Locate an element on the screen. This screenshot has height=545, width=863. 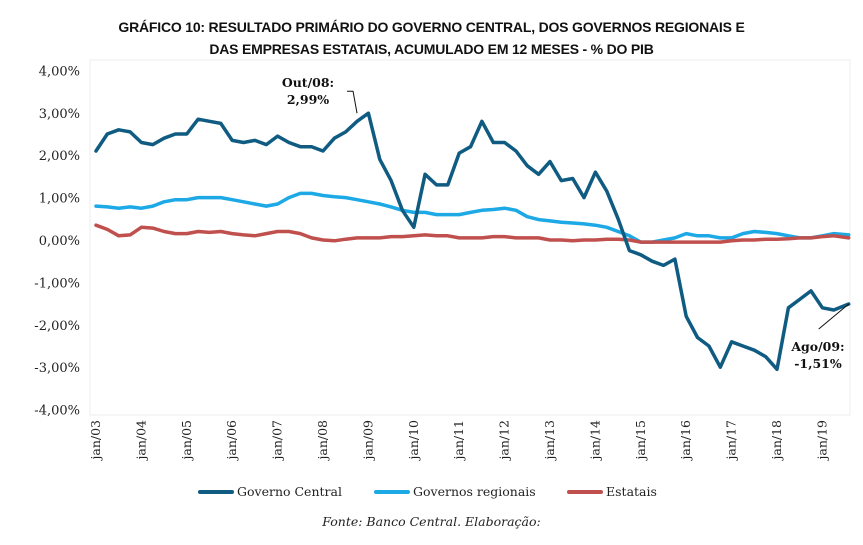
legend-item-governos-regionais: Governos regionais is located at coordinates (455, 491).